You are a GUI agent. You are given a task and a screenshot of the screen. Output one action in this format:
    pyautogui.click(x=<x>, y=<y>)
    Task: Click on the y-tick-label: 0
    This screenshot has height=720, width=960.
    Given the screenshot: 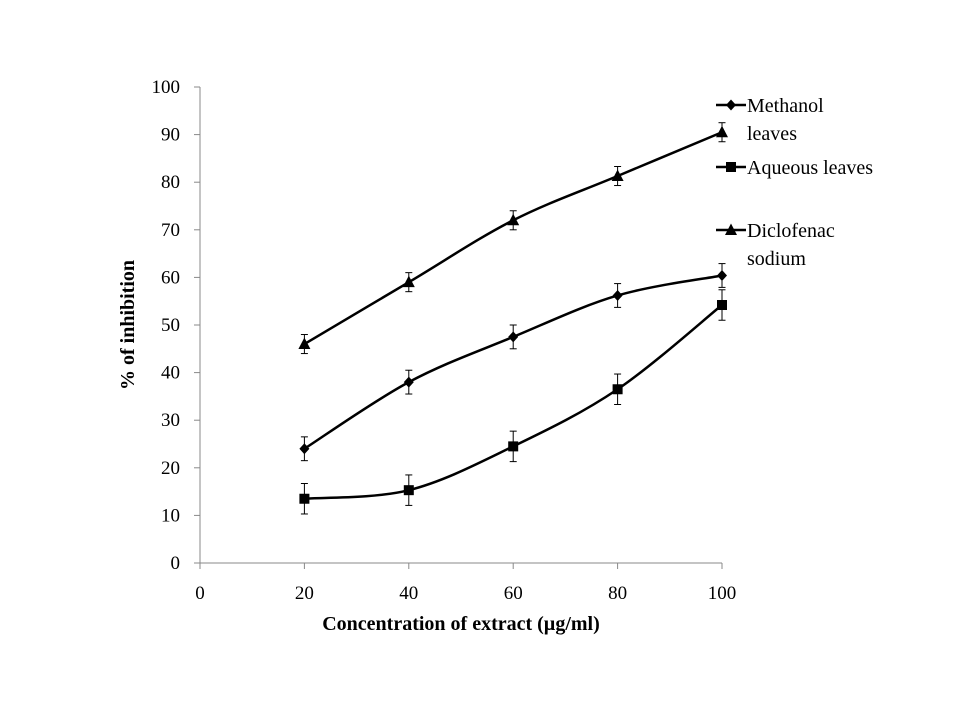 What is the action you would take?
    pyautogui.click(x=176, y=563)
    